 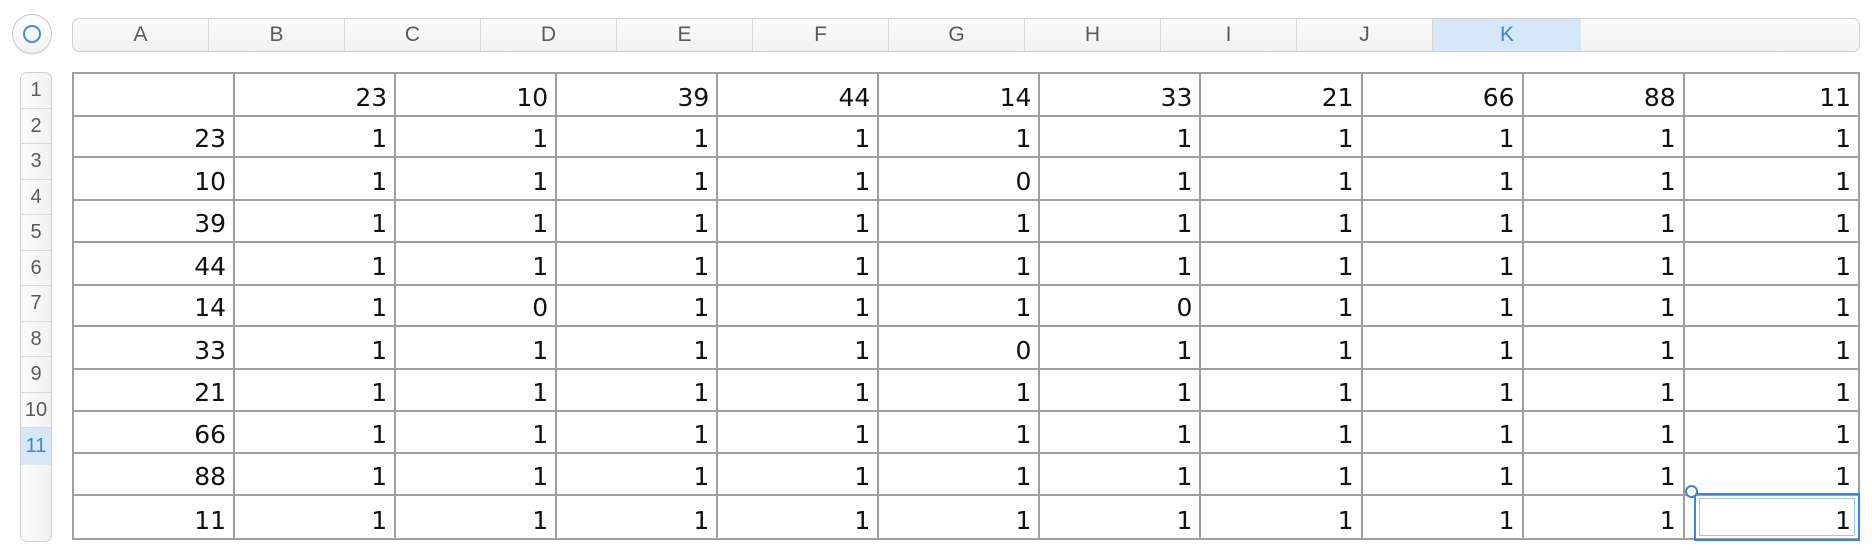 I want to click on row-header-8: 8, so click(x=36, y=339).